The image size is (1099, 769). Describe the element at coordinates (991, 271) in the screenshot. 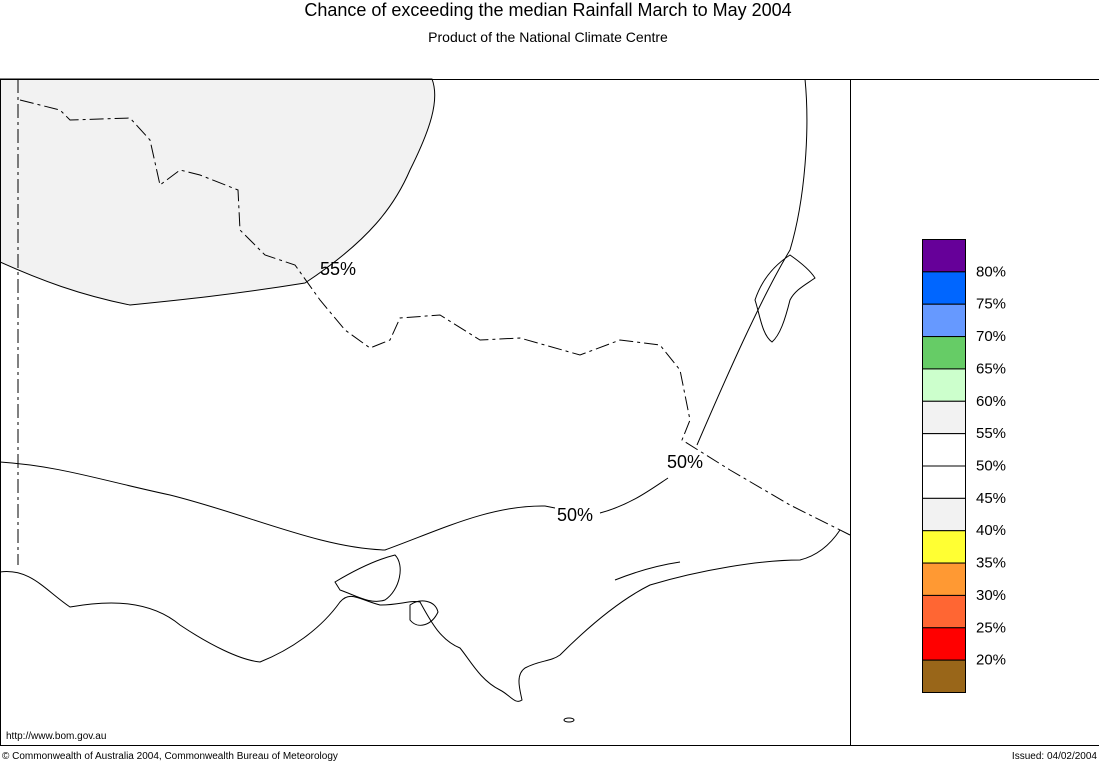

I see `legend-label: 80%` at that location.